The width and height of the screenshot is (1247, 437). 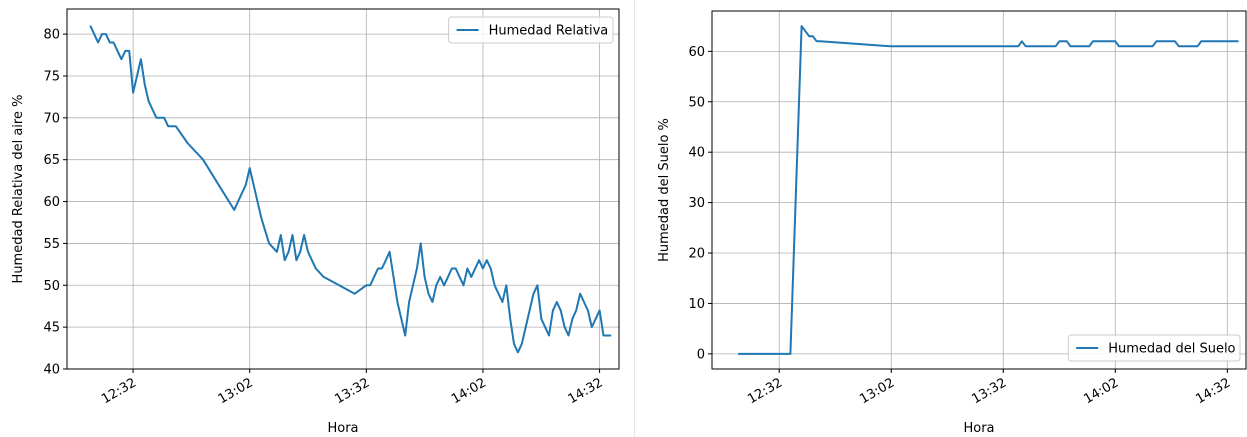 I want to click on y-tick-label: 0, so click(x=701, y=354).